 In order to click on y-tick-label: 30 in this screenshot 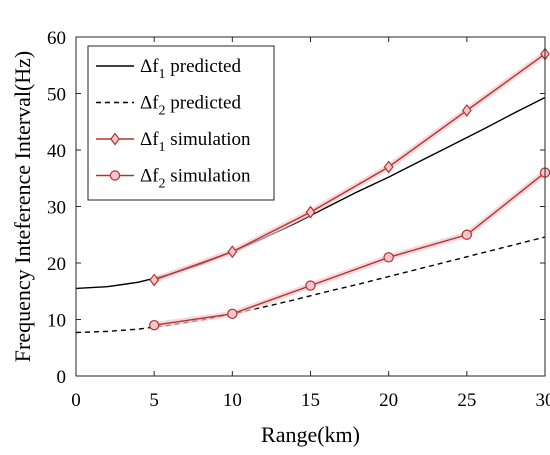, I will do `click(56, 208)`.